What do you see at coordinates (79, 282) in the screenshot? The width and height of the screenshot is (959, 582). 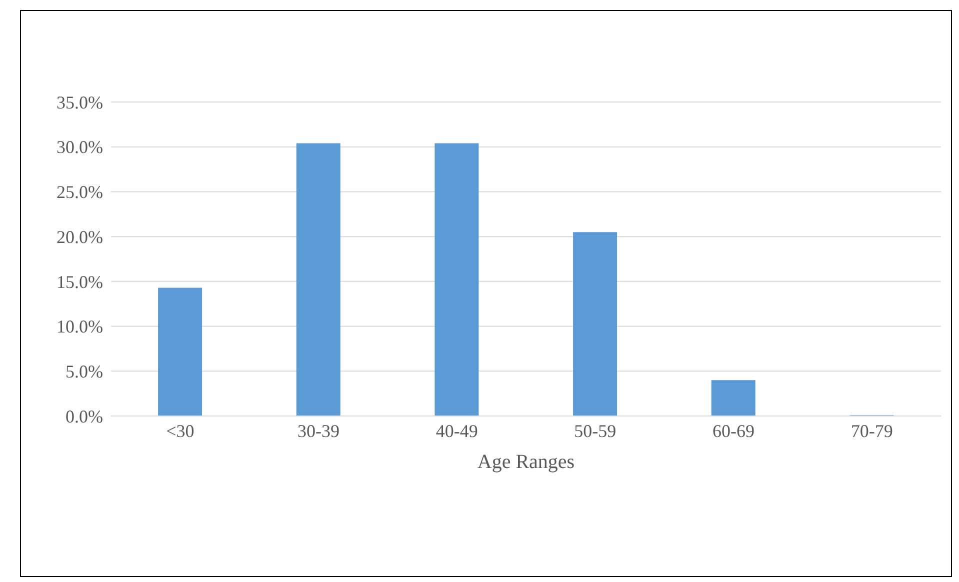 I see `y-tick-label: 15.0%` at bounding box center [79, 282].